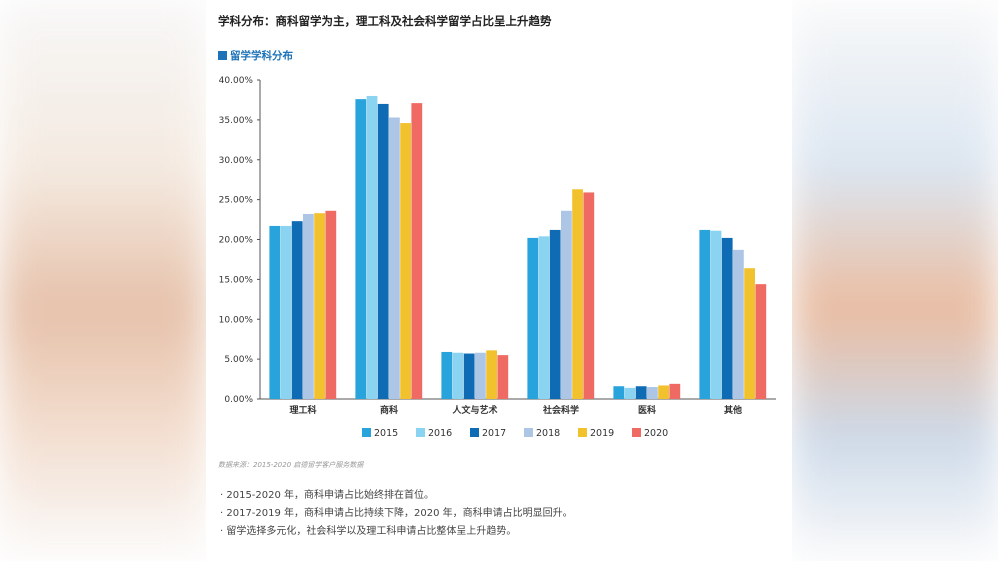 Image resolution: width=998 pixels, height=561 pixels. Describe the element at coordinates (733, 410) in the screenshot. I see `x-tick-label: 其他` at that location.